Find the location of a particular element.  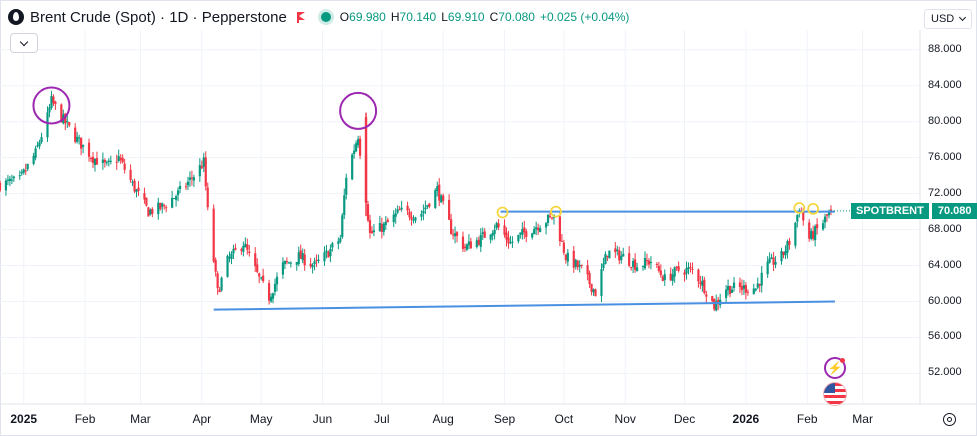

symbol-title: Brent Crude (Spot) · 1D · Pepperstone is located at coordinates (158, 17).